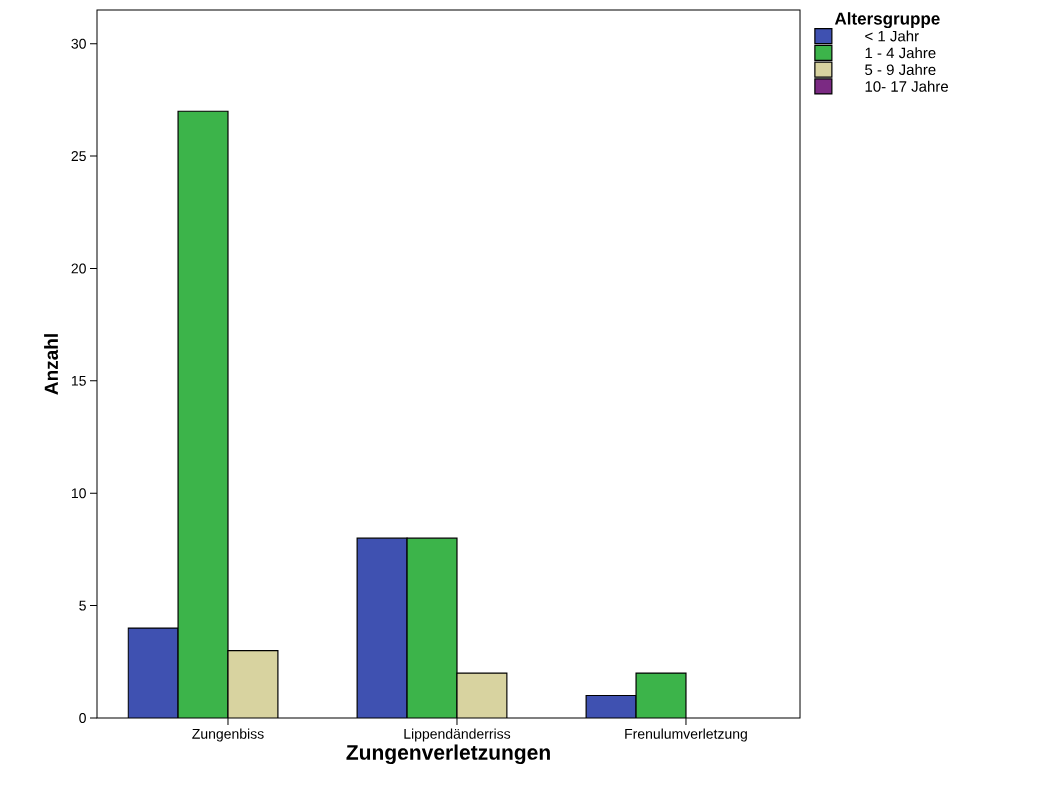  Describe the element at coordinates (900, 53) in the screenshot. I see `legend-label: 1 - 4 Jahre` at that location.